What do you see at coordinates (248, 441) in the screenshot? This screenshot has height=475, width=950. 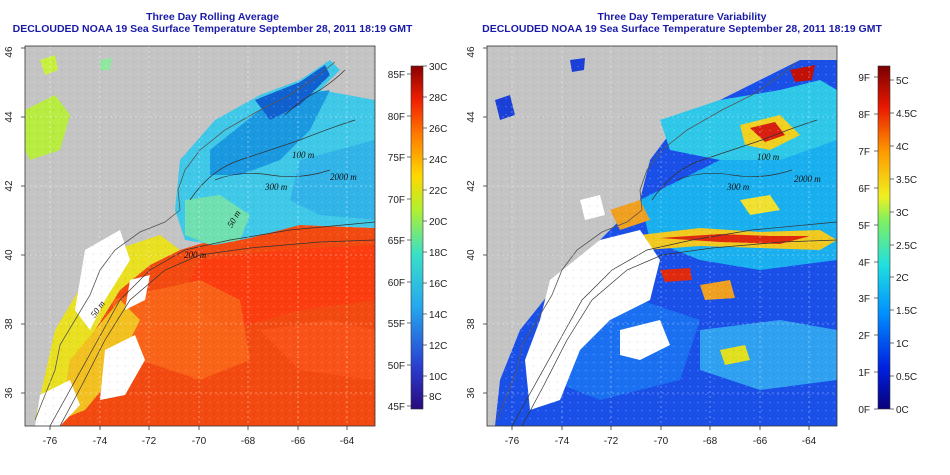 I see `left-x-tick-label: -68` at bounding box center [248, 441].